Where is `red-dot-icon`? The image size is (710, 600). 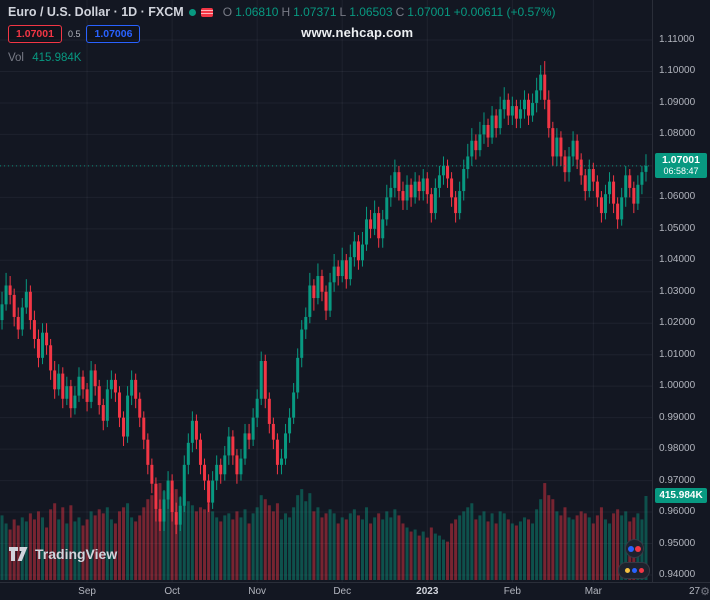
red-dot-icon is located at coordinates (641, 570).